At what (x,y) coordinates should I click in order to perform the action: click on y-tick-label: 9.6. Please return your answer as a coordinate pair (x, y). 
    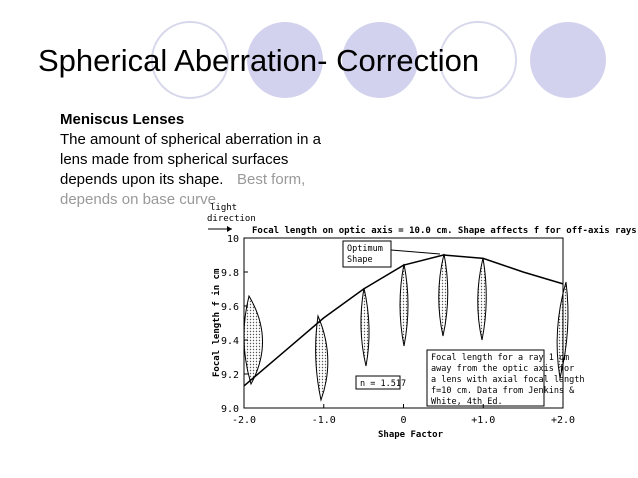
    Looking at the image, I should click on (230, 307).